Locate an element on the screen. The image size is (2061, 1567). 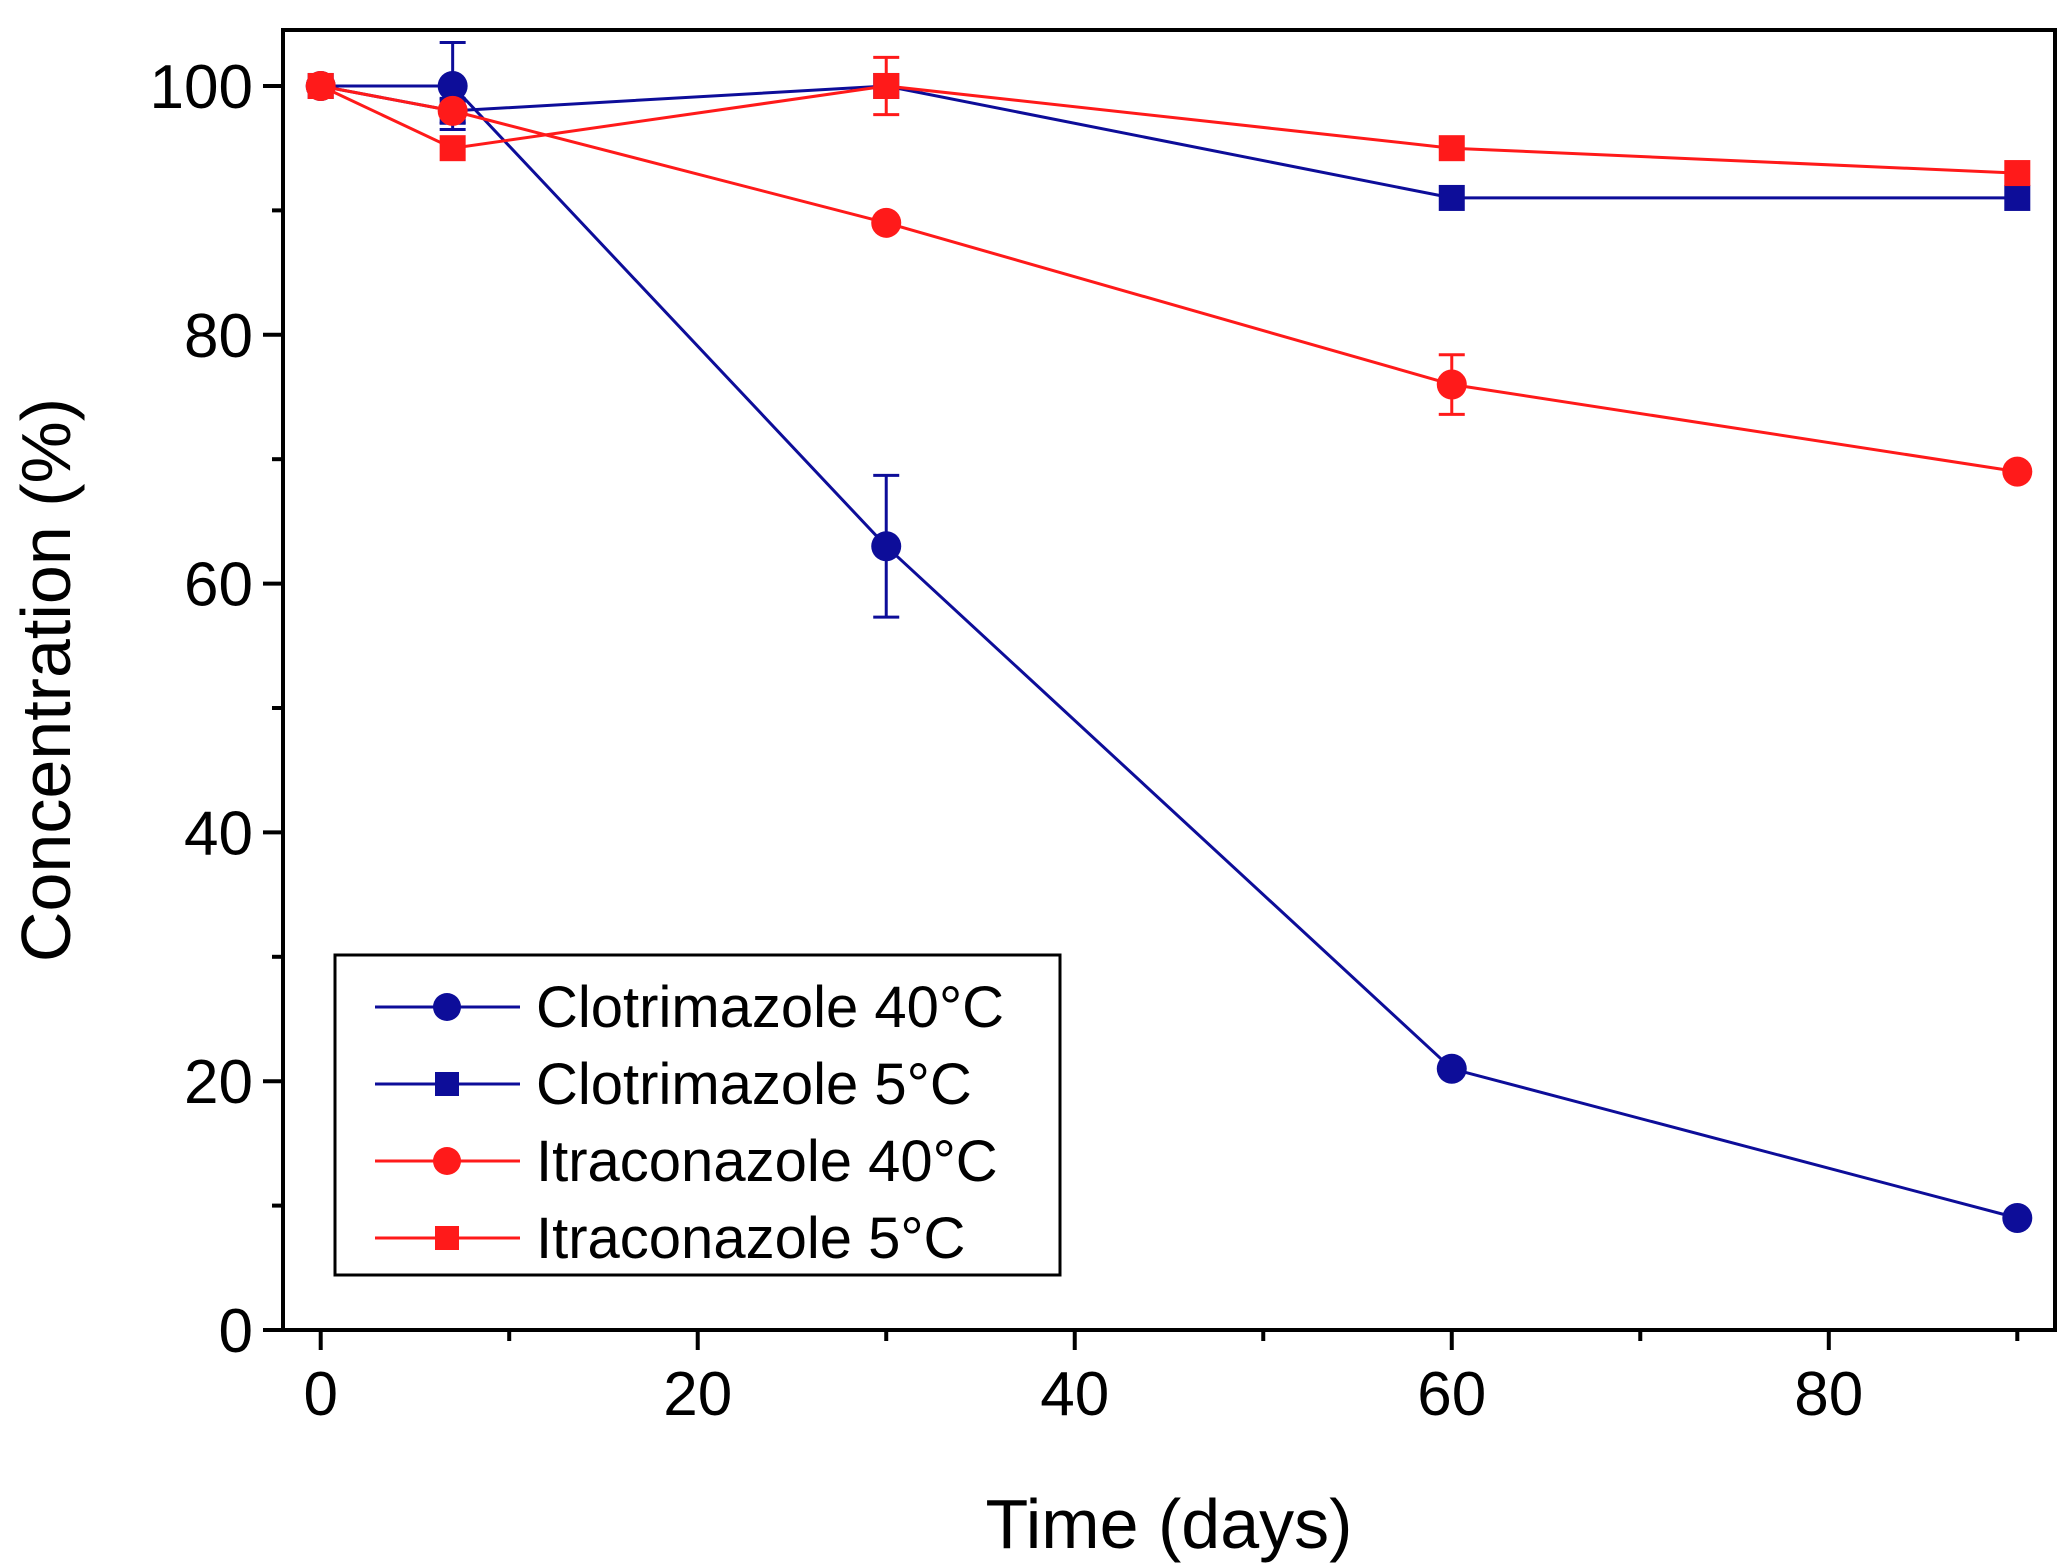
y-tick-label: 100 is located at coordinates (201, 87).